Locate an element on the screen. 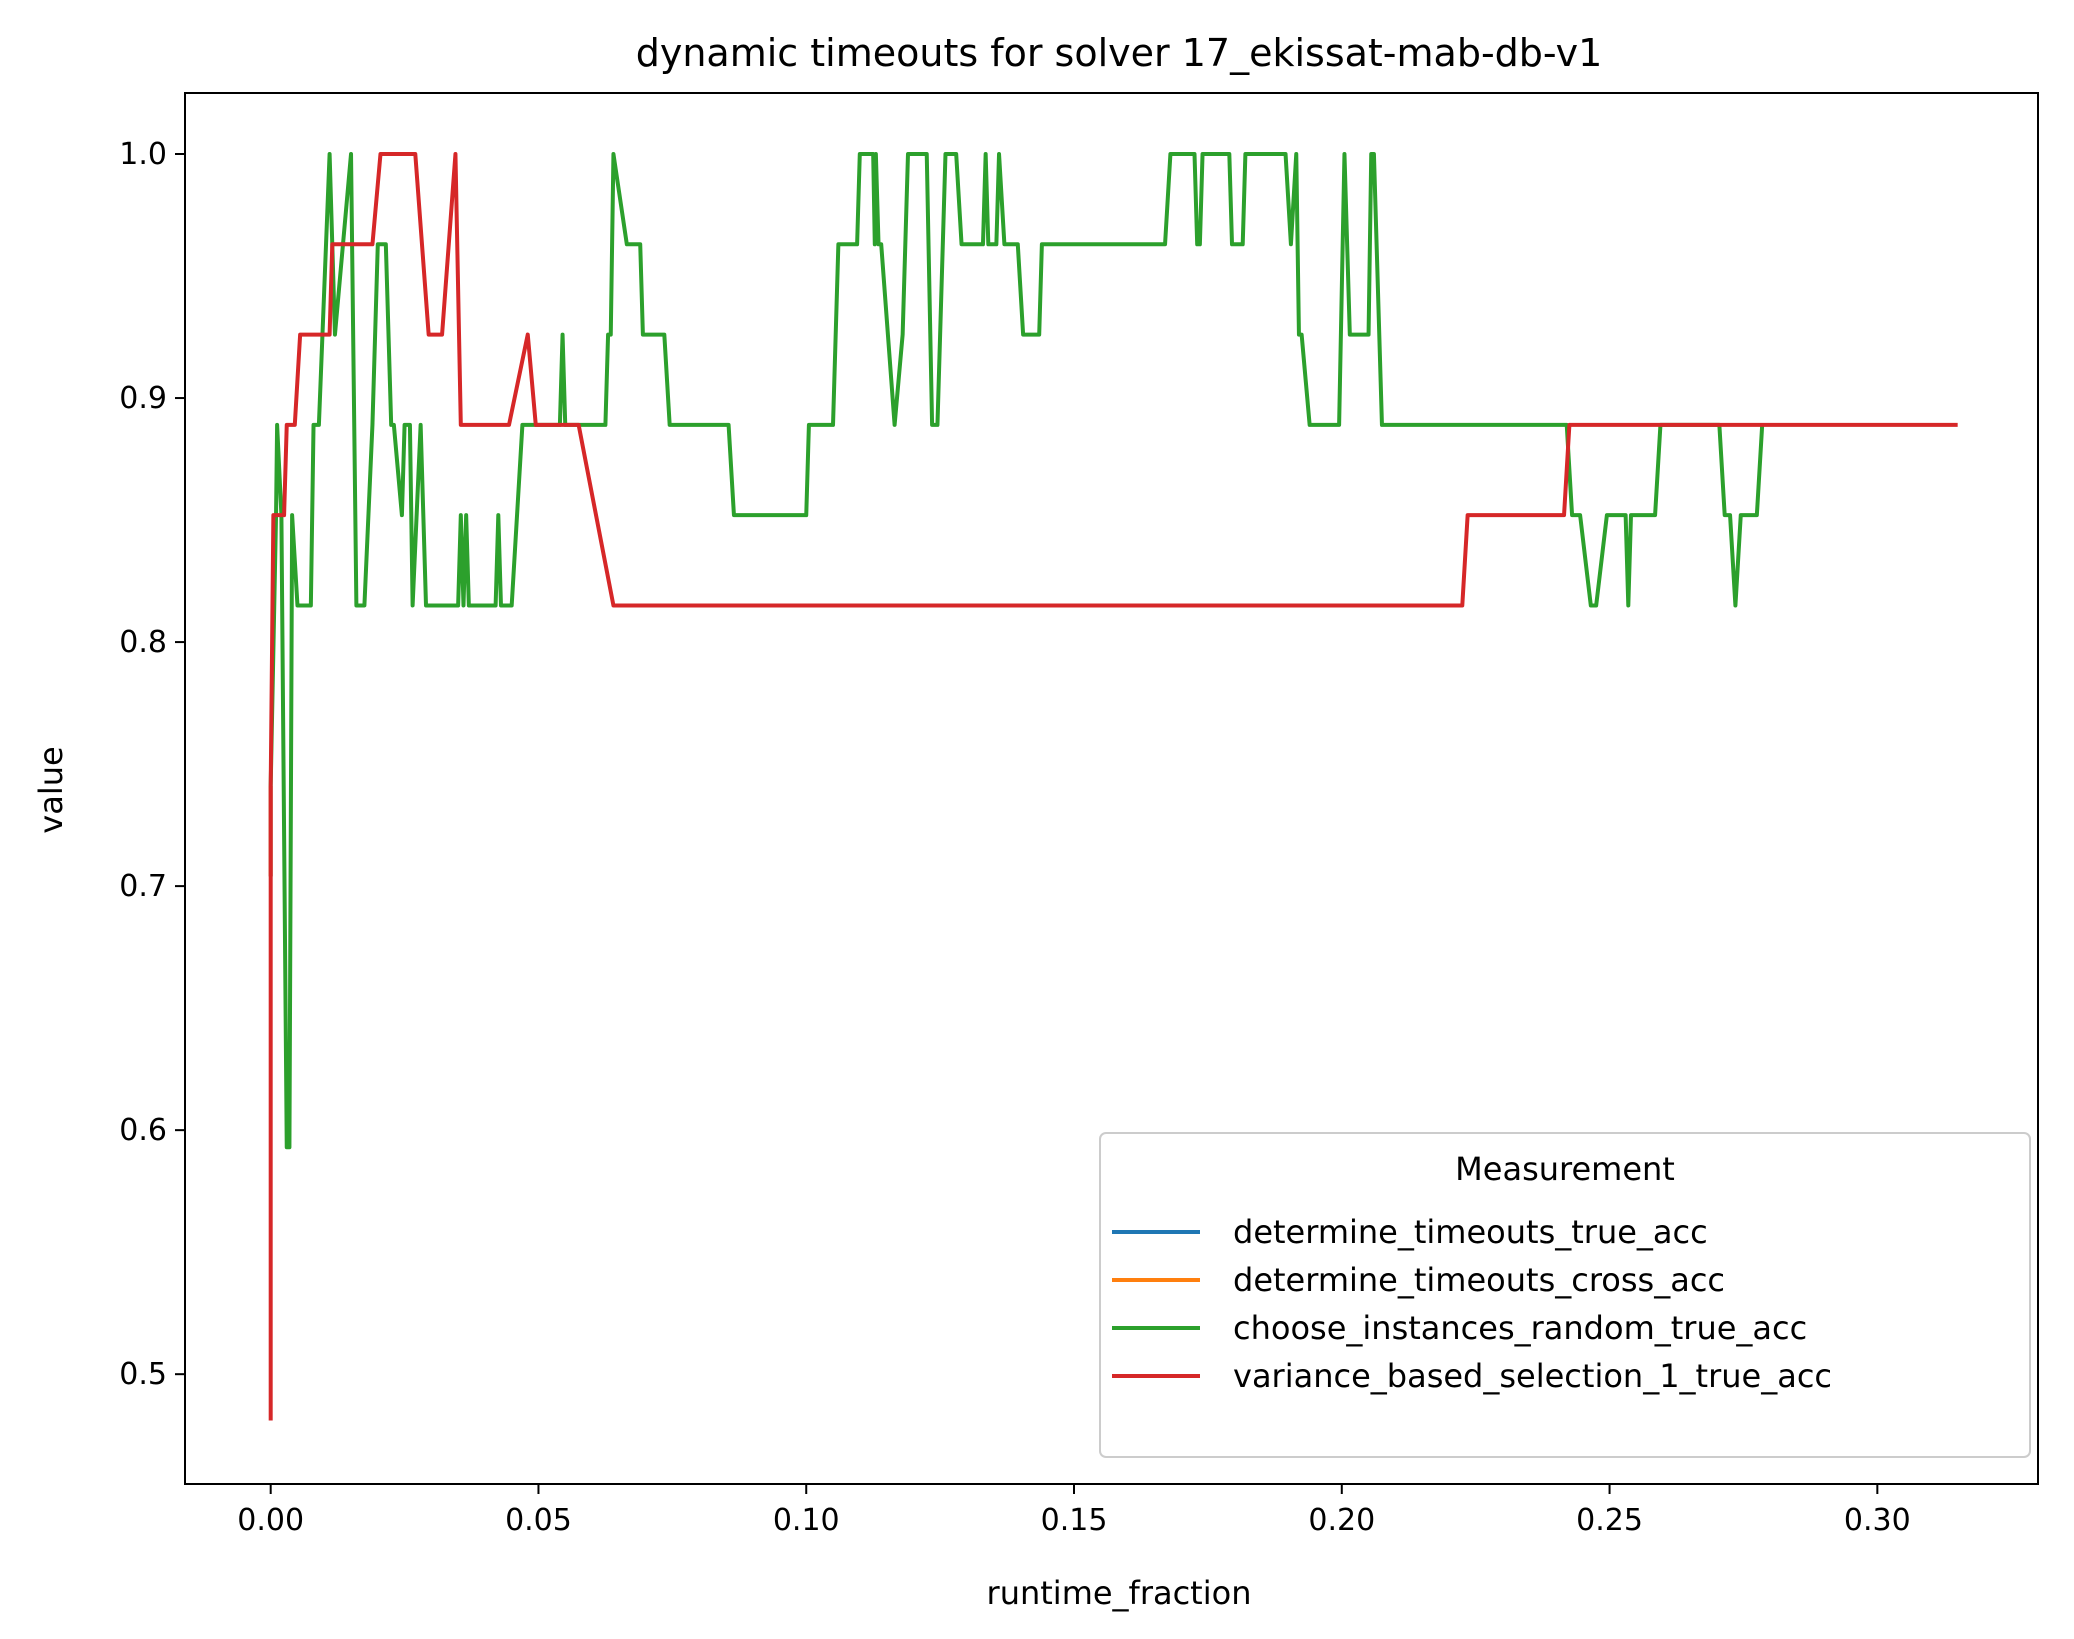 This screenshot has width=2074, height=1639. y-tick-label: 1.0 is located at coordinates (143, 154).